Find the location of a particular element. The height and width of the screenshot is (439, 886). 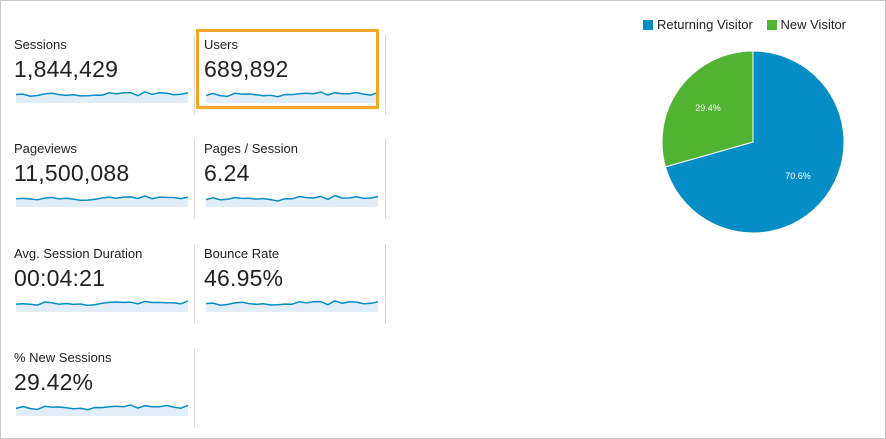

pie-label-new-visitor: 29.4% is located at coordinates (708, 108).